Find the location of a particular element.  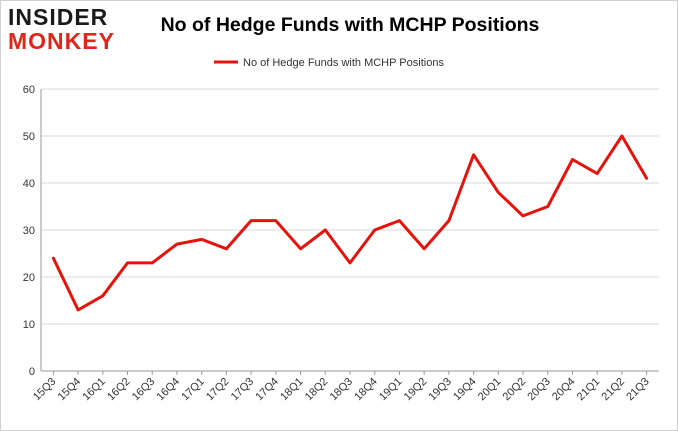

y-tick-label: 50 is located at coordinates (29, 137).